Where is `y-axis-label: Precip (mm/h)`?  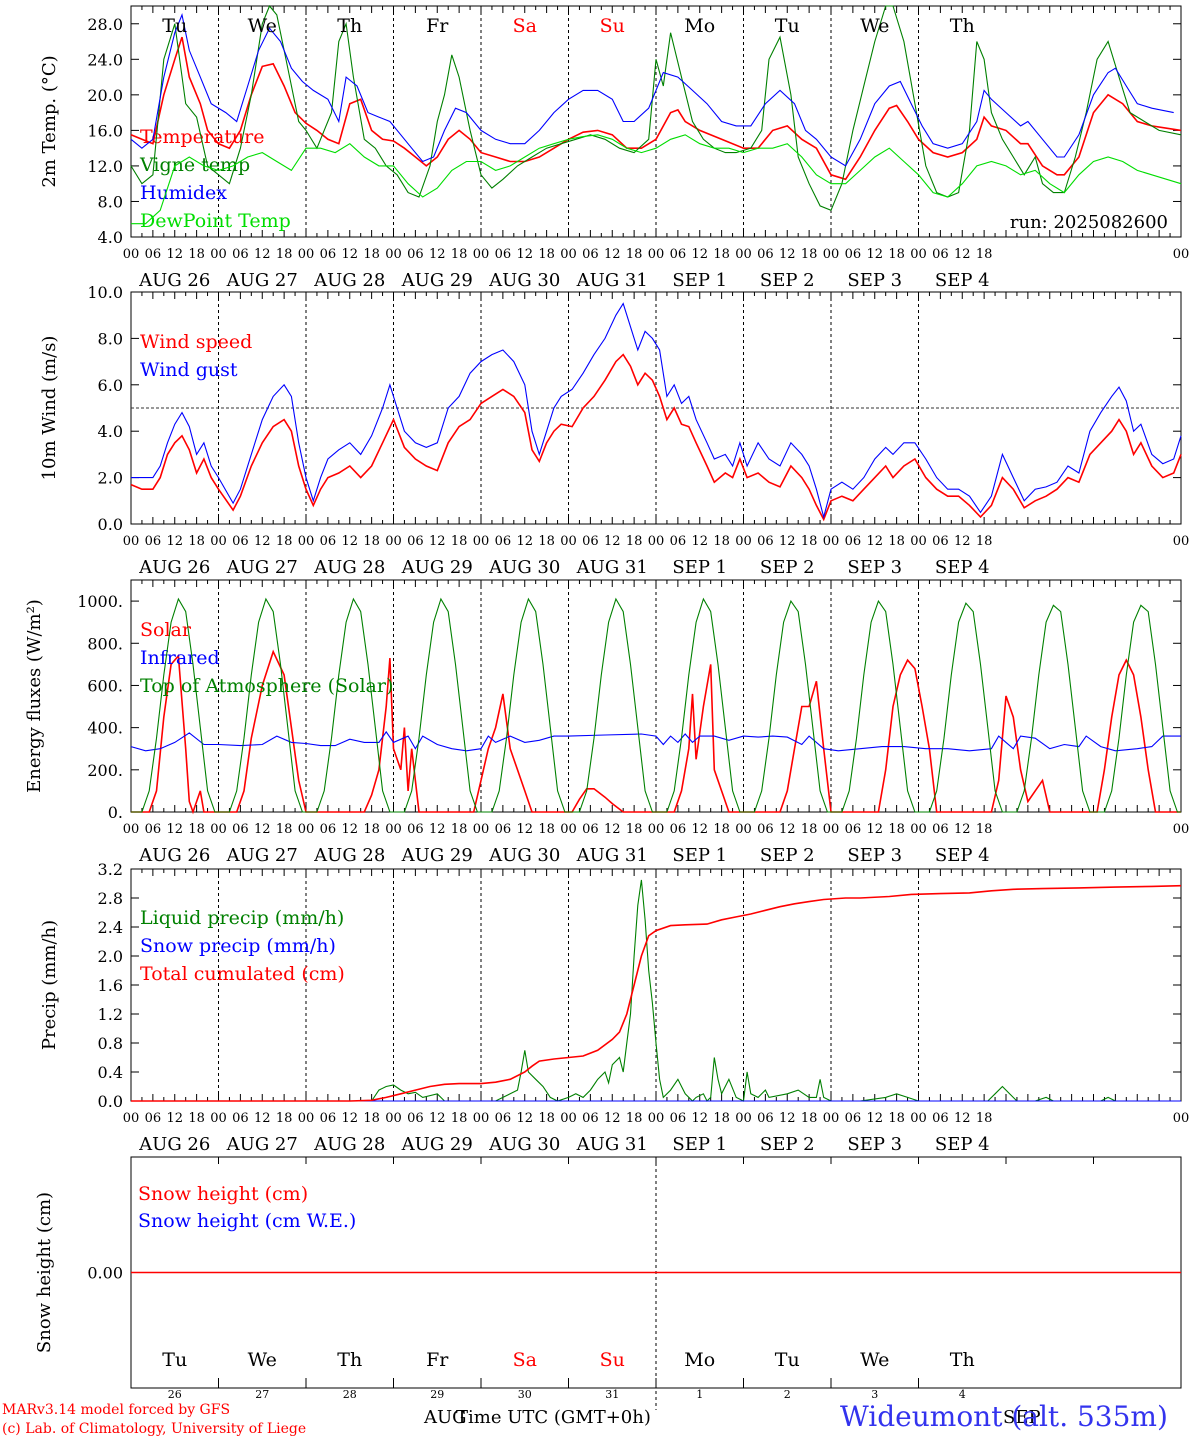 y-axis-label: Precip (mm/h) is located at coordinates (49, 985).